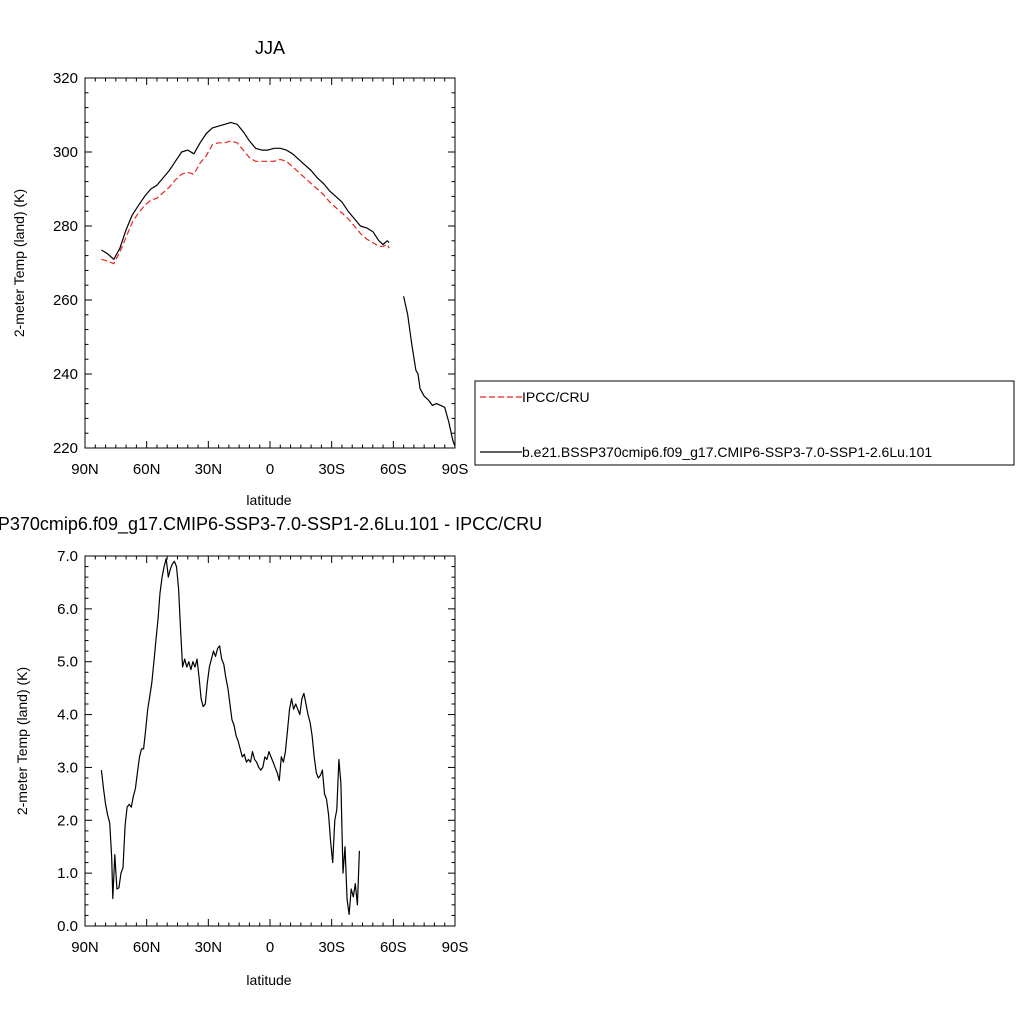 This screenshot has width=1024, height=1024. Describe the element at coordinates (67, 609) in the screenshot. I see `y-tick-label: 6.0` at that location.